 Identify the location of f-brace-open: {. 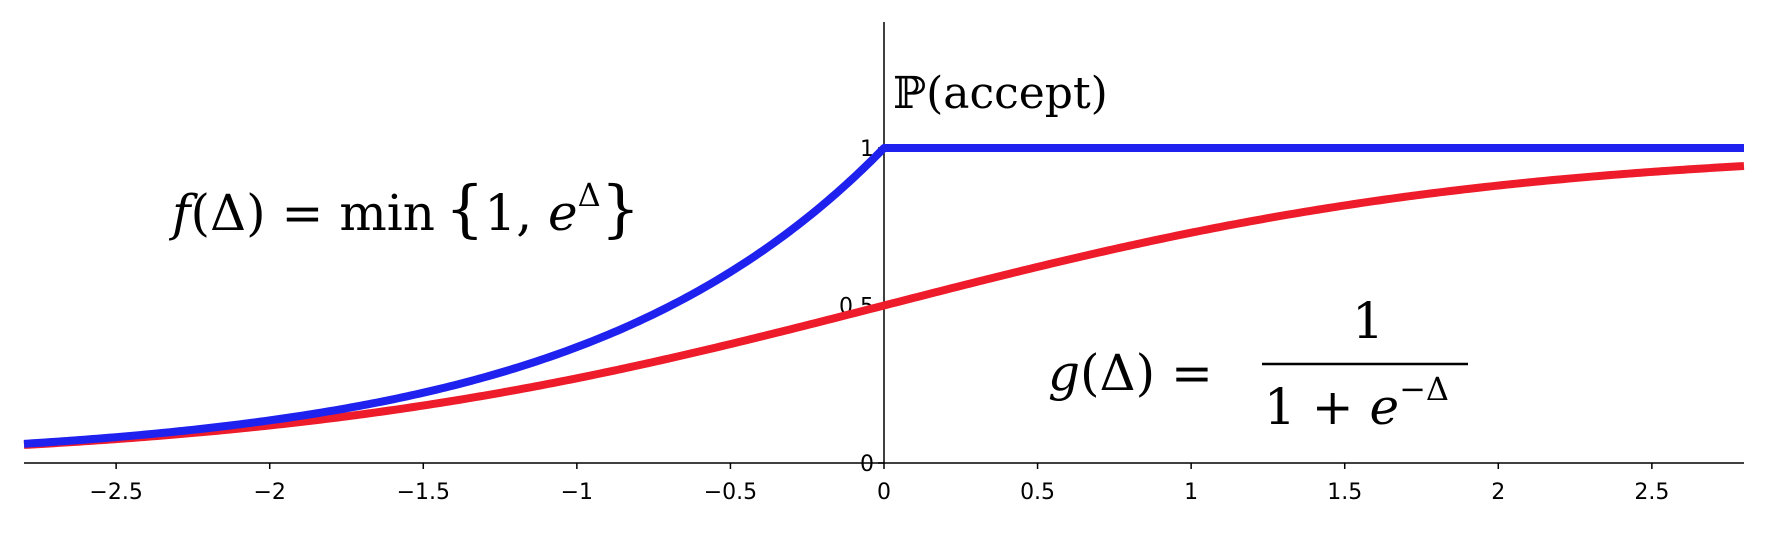
(464, 208).